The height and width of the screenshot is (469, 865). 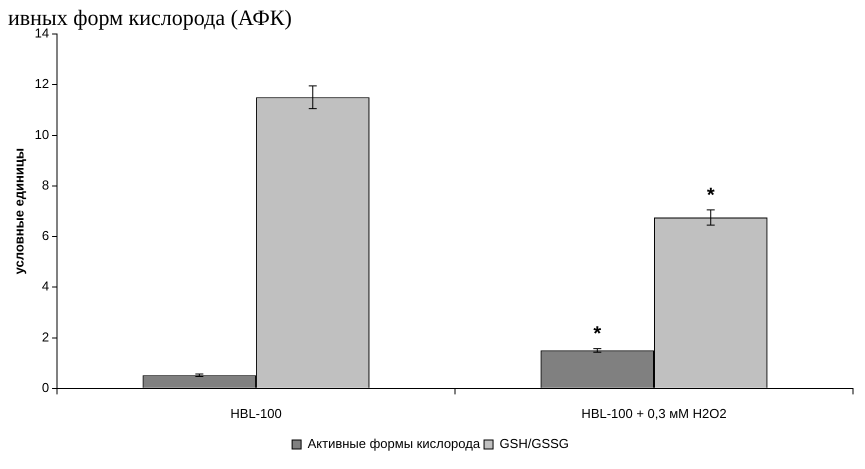 What do you see at coordinates (42, 84) in the screenshot?
I see `y-tick-label: 12` at bounding box center [42, 84].